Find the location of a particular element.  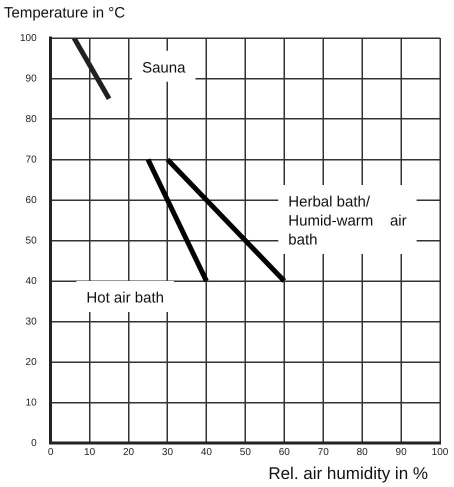

x-tick-label: 10 is located at coordinates (90, 452).